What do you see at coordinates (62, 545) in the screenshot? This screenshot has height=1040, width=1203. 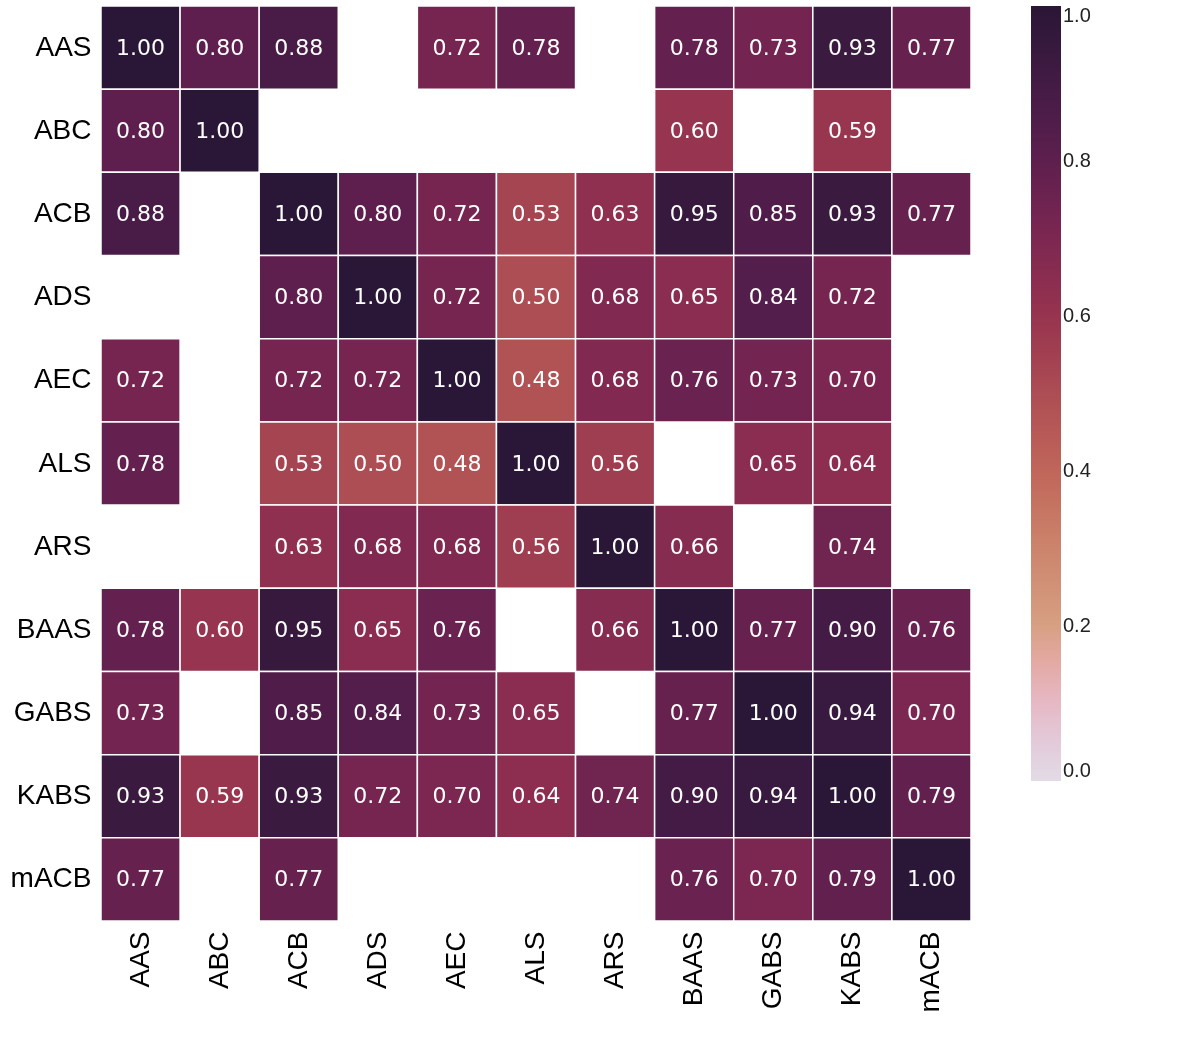 I see `y-tick-label: ARS` at bounding box center [62, 545].